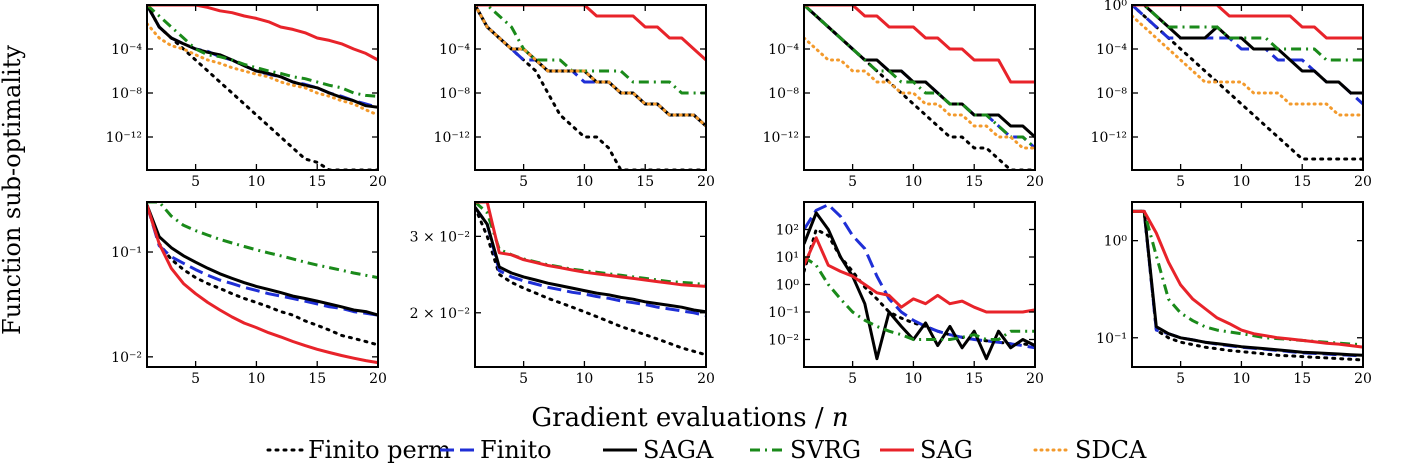 The width and height of the screenshot is (1424, 467). What do you see at coordinates (946, 450) in the screenshot?
I see `legend-label: SAG` at bounding box center [946, 450].